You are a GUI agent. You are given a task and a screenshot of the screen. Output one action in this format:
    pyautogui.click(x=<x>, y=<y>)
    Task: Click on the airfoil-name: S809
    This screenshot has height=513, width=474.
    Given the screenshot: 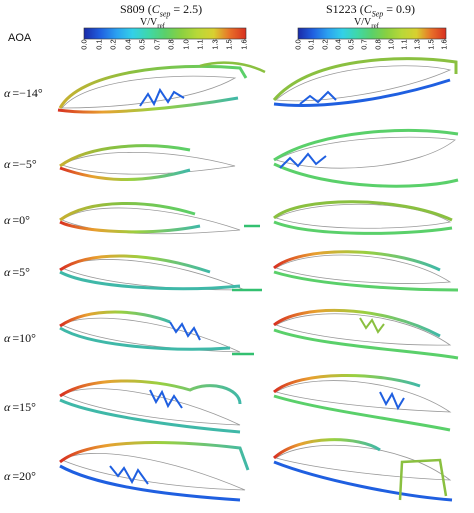 What is the action you would take?
    pyautogui.click(x=132, y=9)
    